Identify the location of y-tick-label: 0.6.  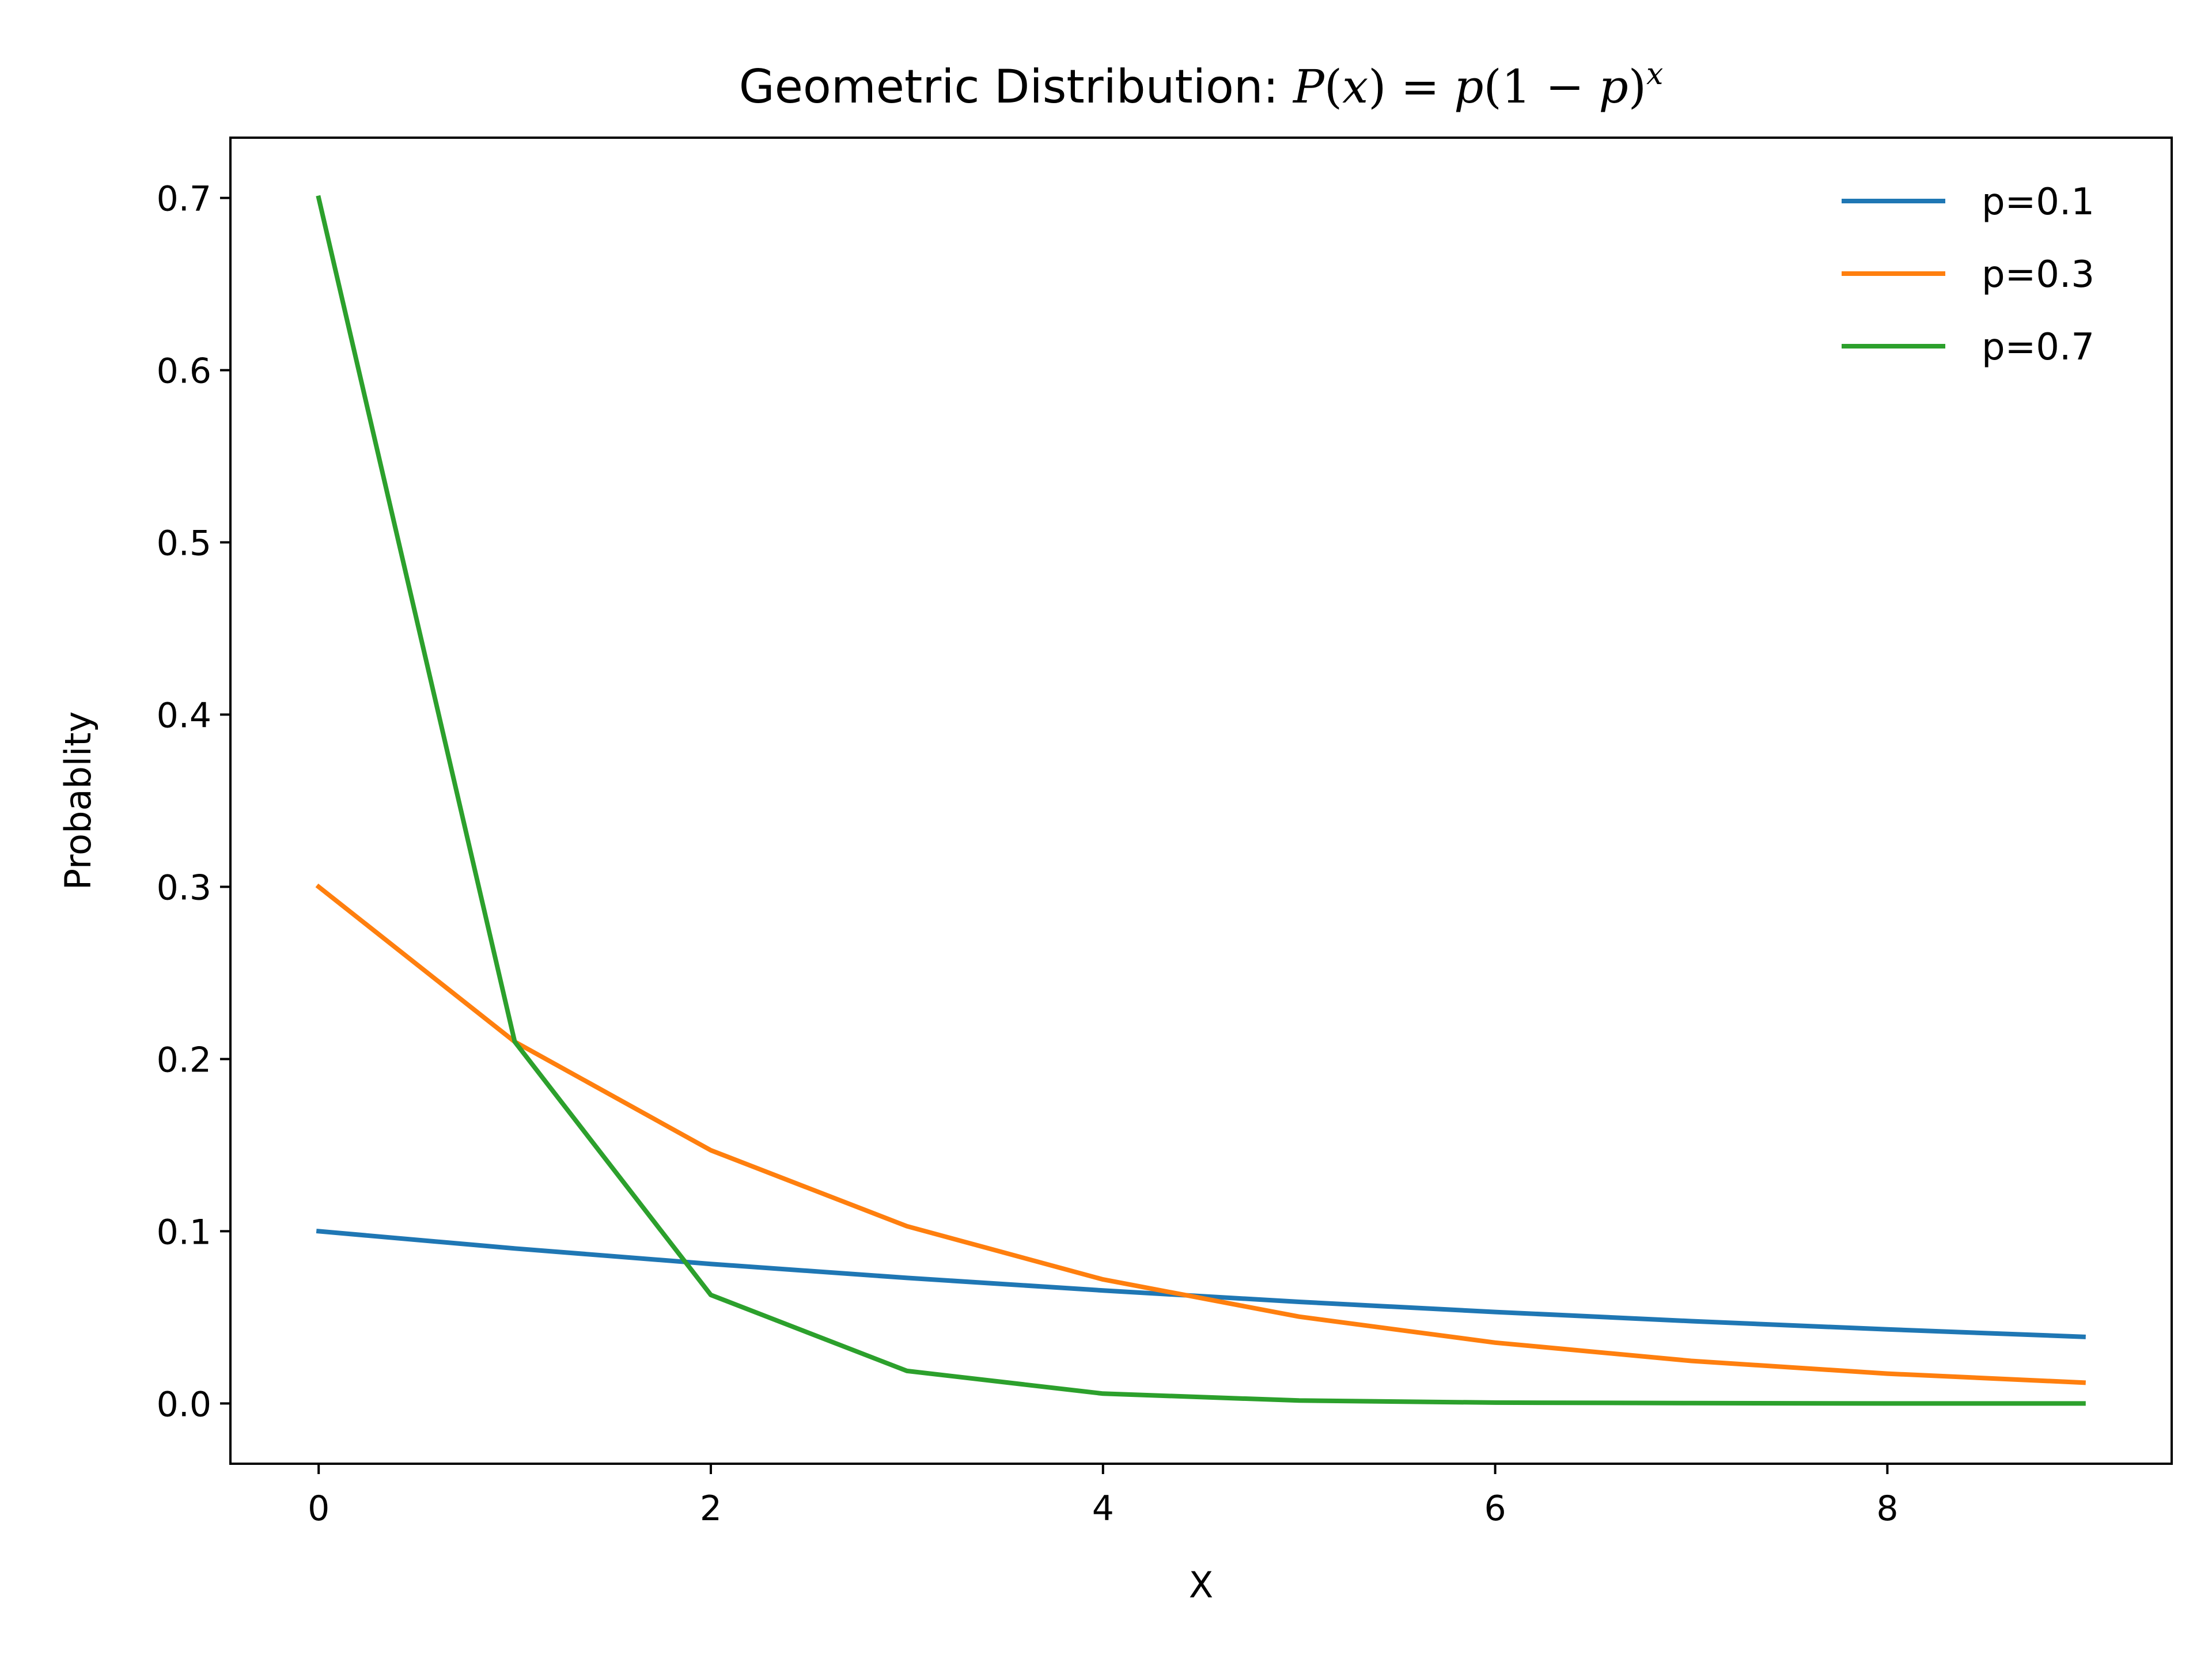
(184, 371).